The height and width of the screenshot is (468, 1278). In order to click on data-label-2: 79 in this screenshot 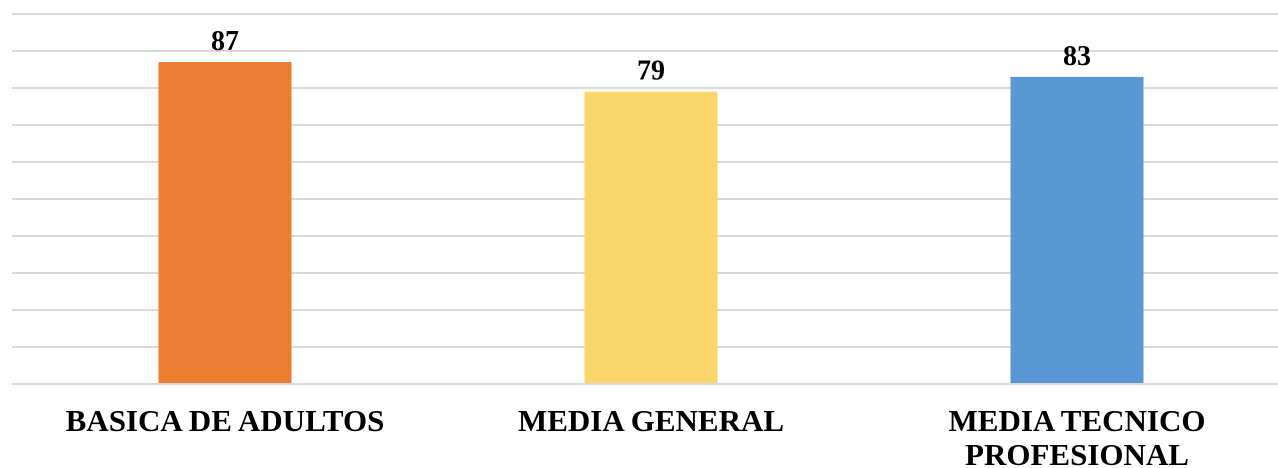, I will do `click(651, 71)`.